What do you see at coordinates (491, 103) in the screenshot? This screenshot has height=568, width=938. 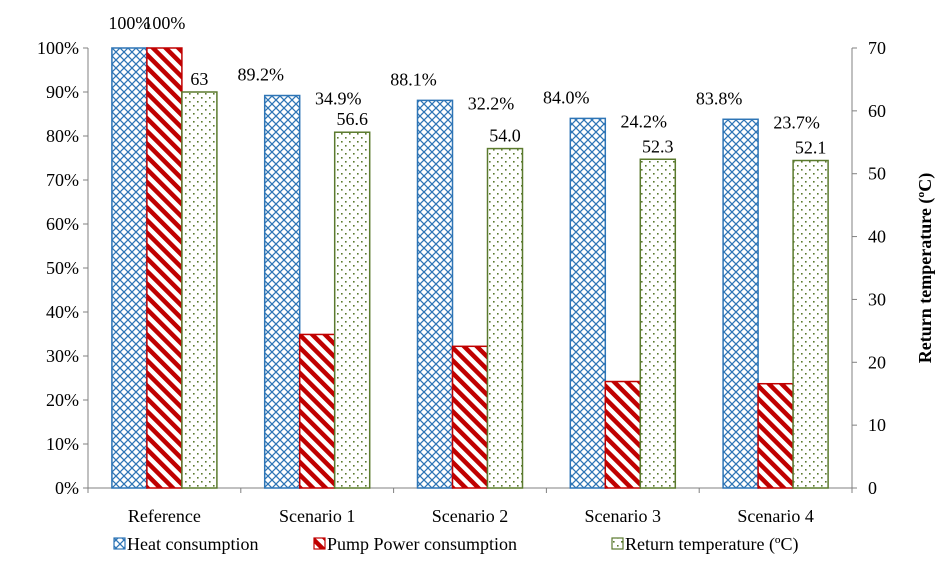 I see `data-label-pump-power-consumption: 32.2%` at bounding box center [491, 103].